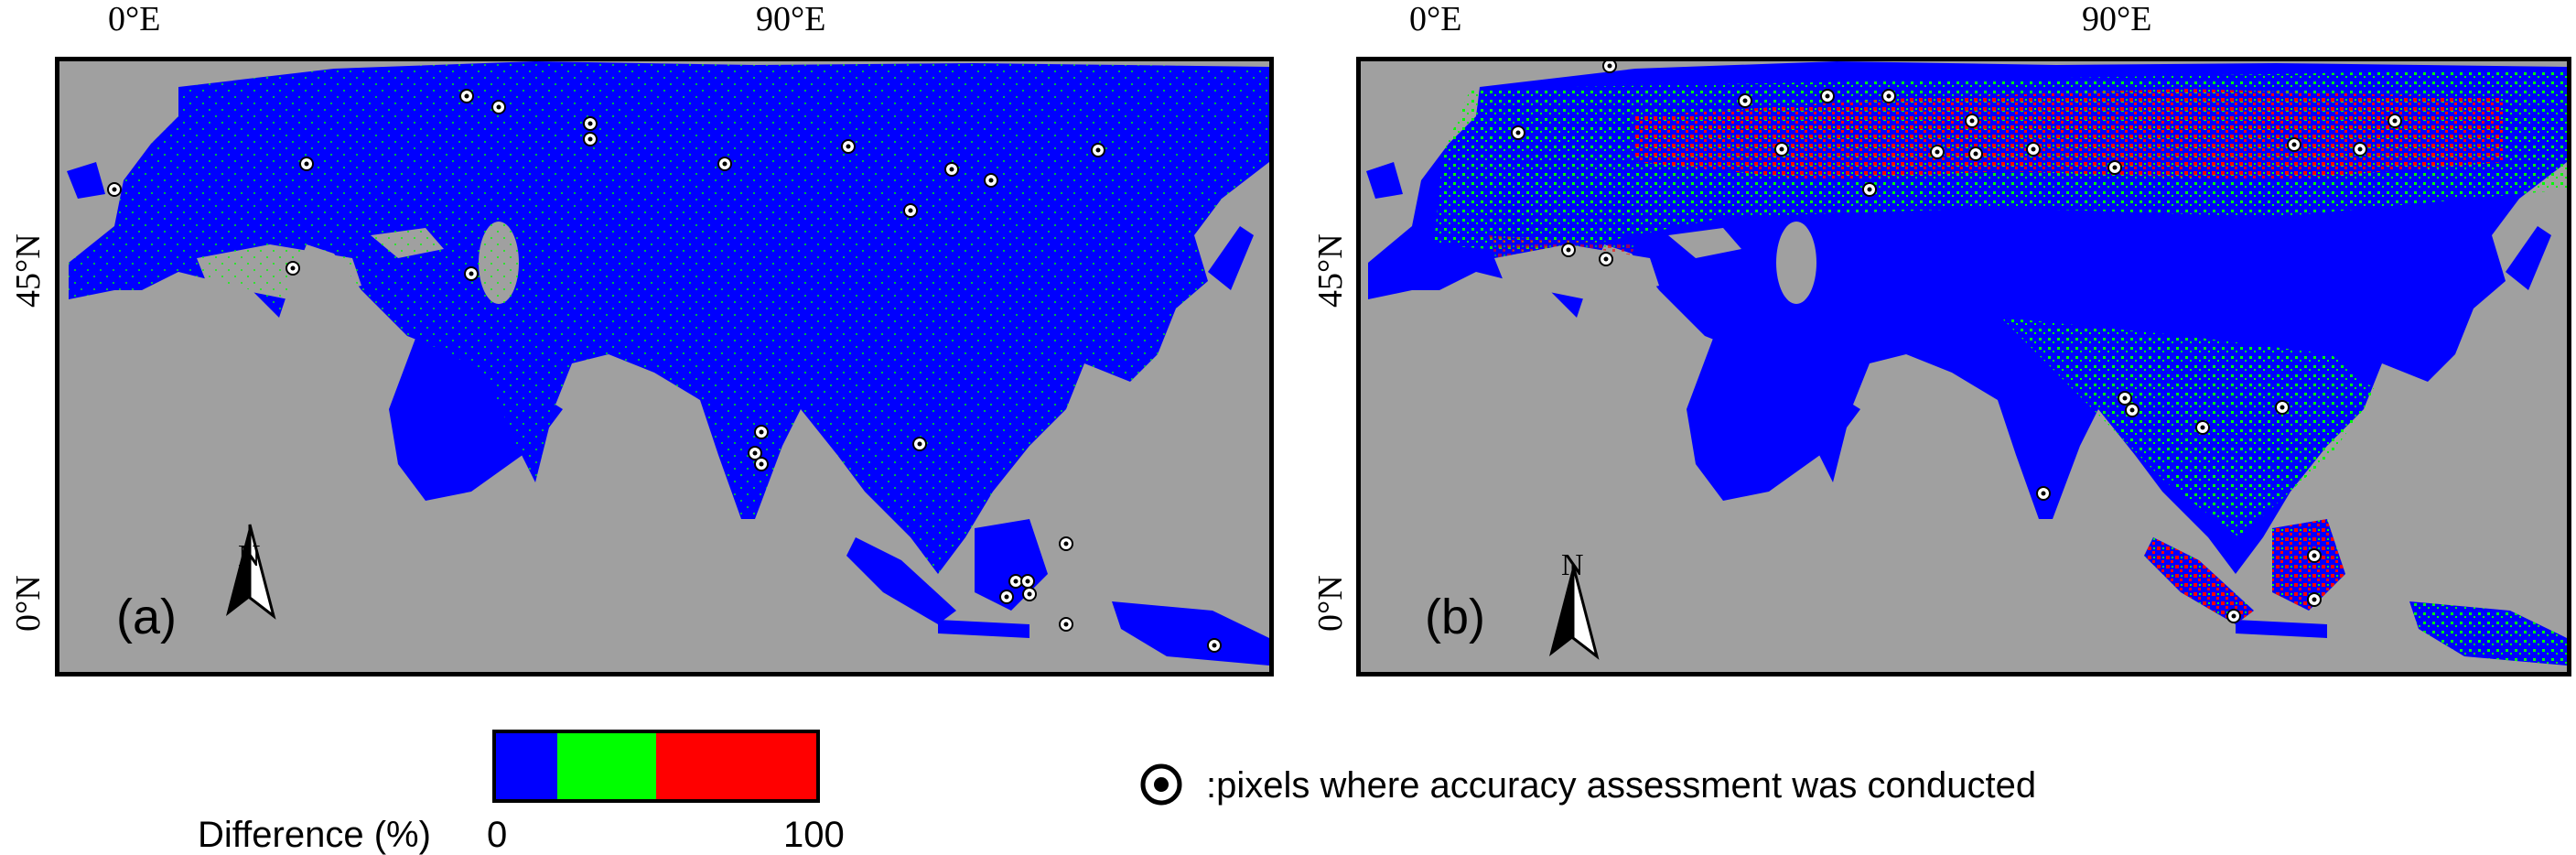 The width and height of the screenshot is (2576, 855). I want to click on lon-label-0-b: 0°E, so click(1435, 19).